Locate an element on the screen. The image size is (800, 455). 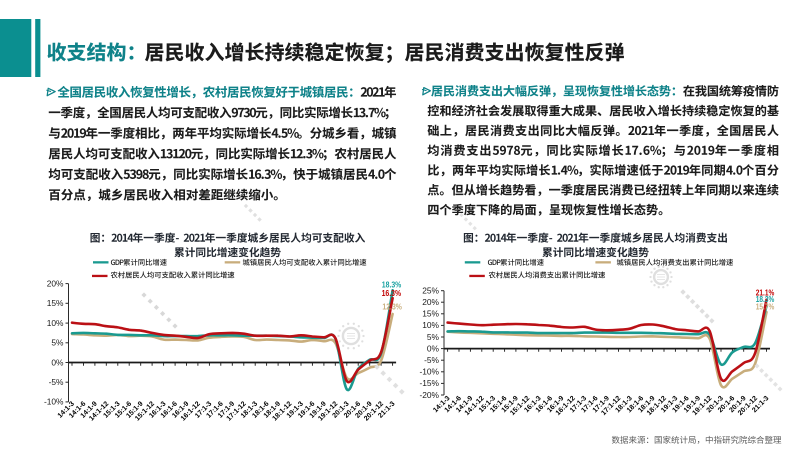
svg-text: 16.3% is located at coordinates (392, 293).